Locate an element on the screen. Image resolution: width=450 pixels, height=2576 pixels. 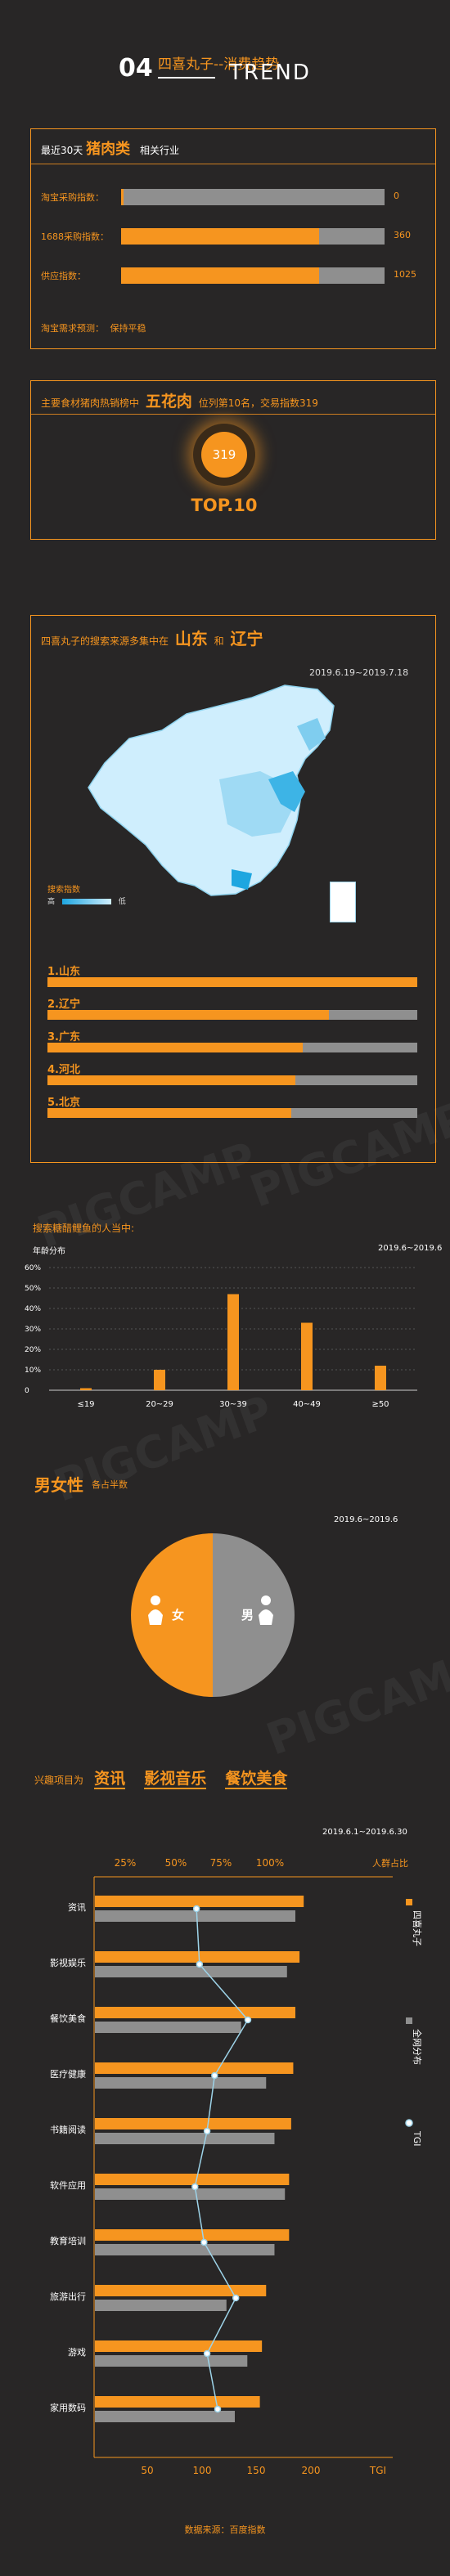
section-en-title: TREND is located at coordinates (270, 73).